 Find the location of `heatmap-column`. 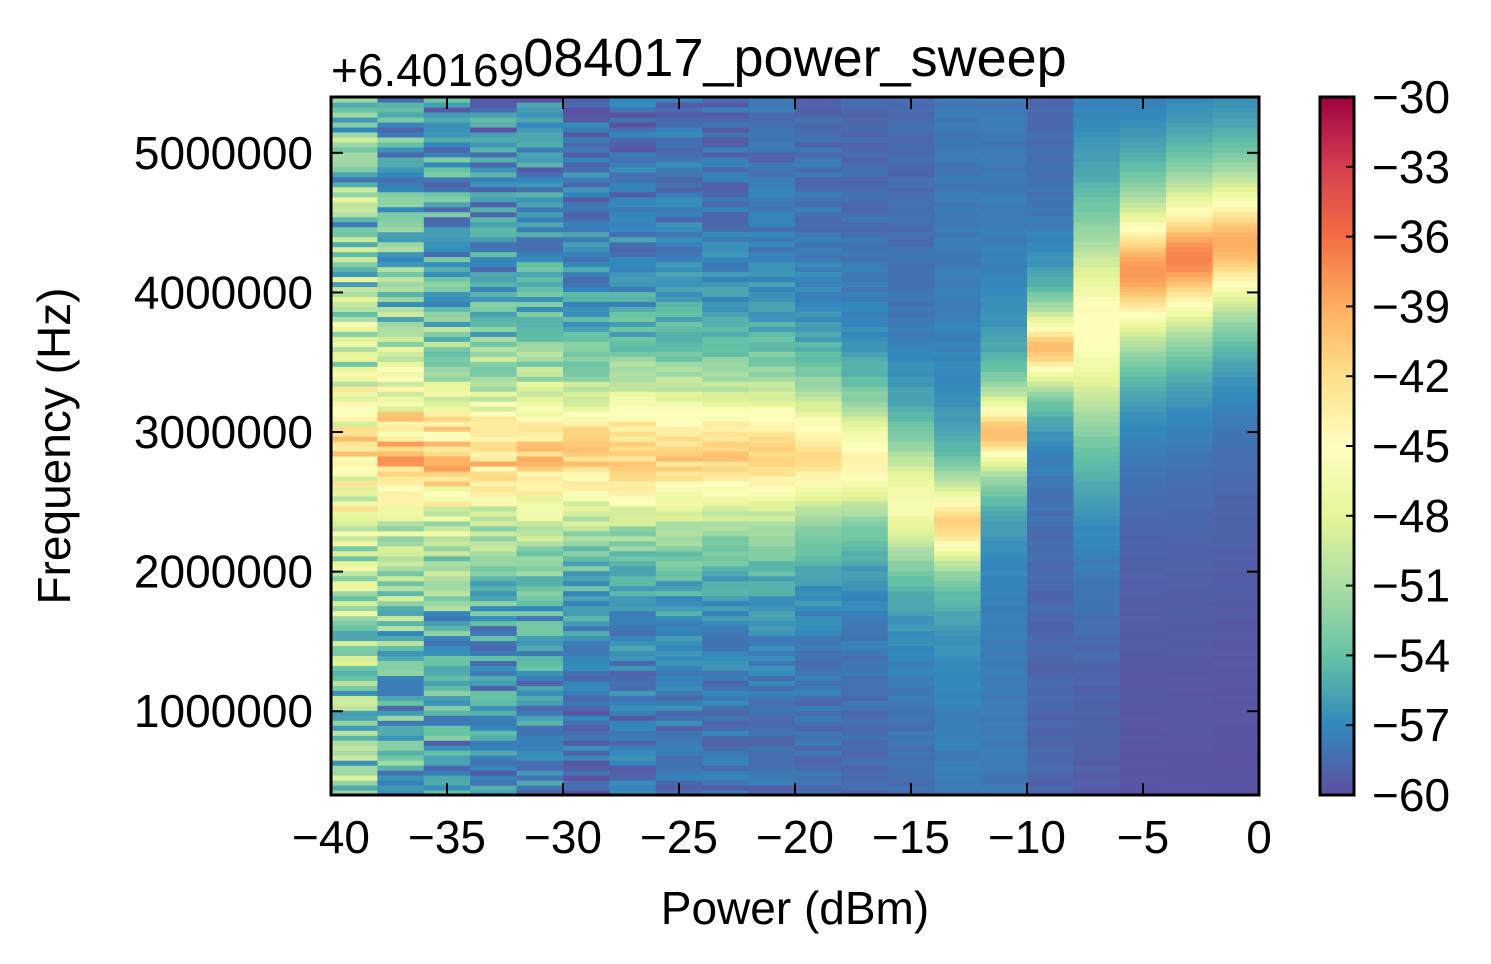

heatmap-column is located at coordinates (818, 446).